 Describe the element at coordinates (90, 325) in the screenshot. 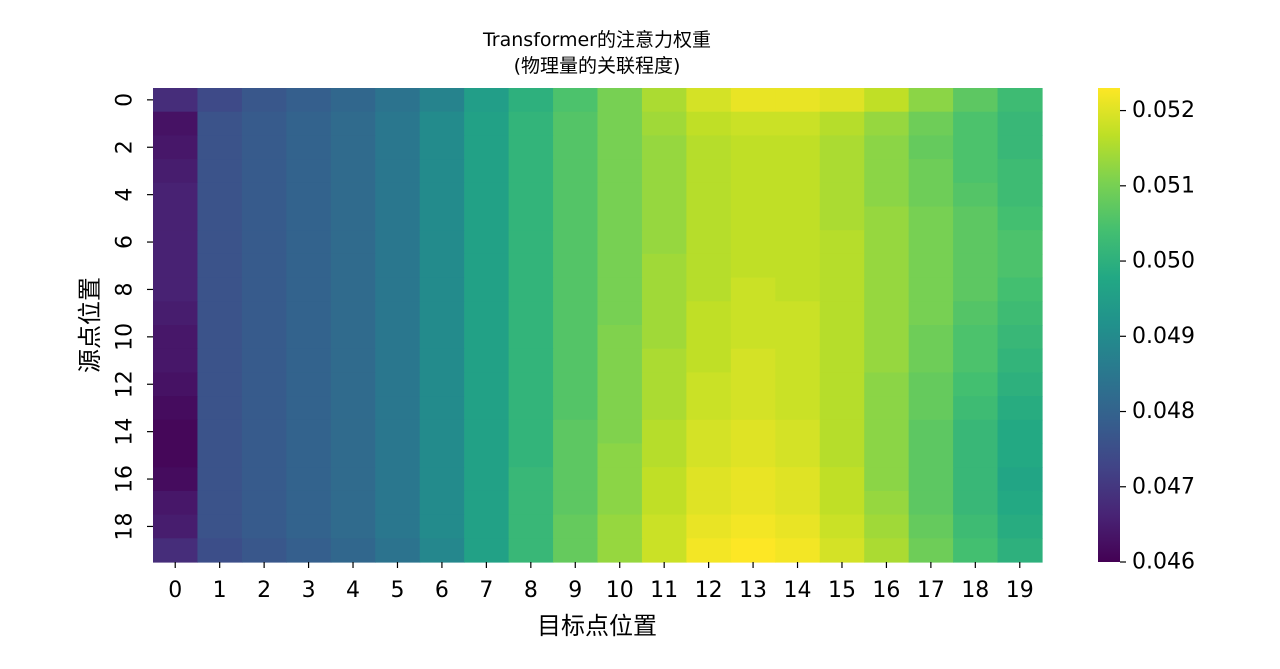

I see `y-axis-label: 源点位置` at that location.